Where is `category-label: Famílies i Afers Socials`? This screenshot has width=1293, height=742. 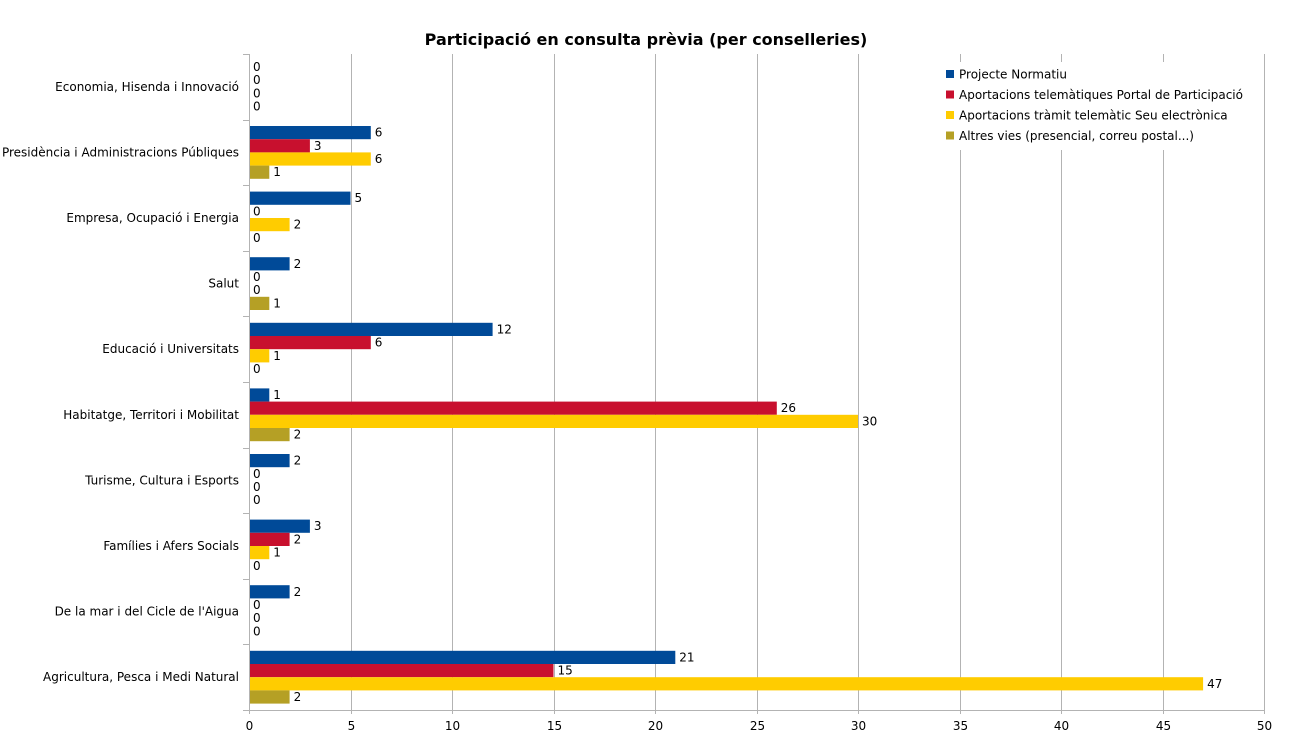
category-label: Famílies i Afers Socials is located at coordinates (171, 546).